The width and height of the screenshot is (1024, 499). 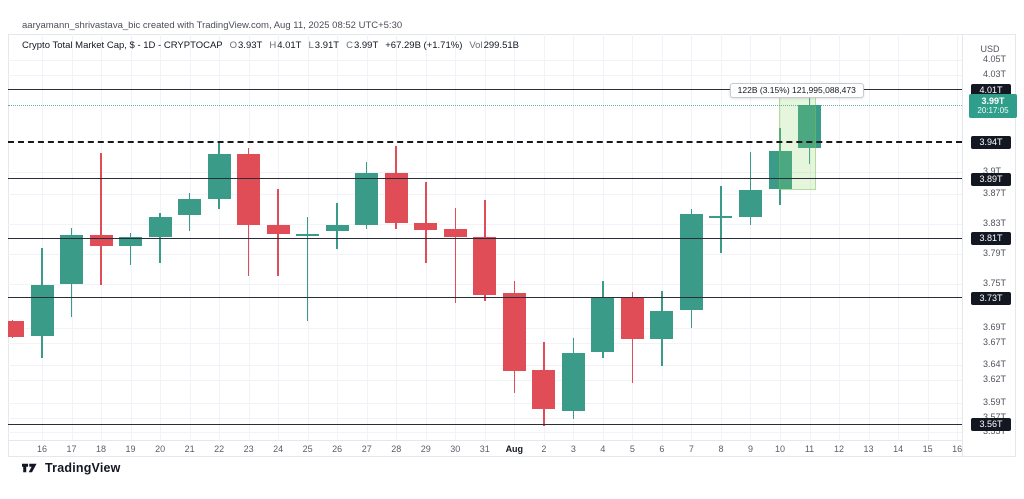 What do you see at coordinates (514, 449) in the screenshot?
I see `time-axis-label: Aug` at bounding box center [514, 449].